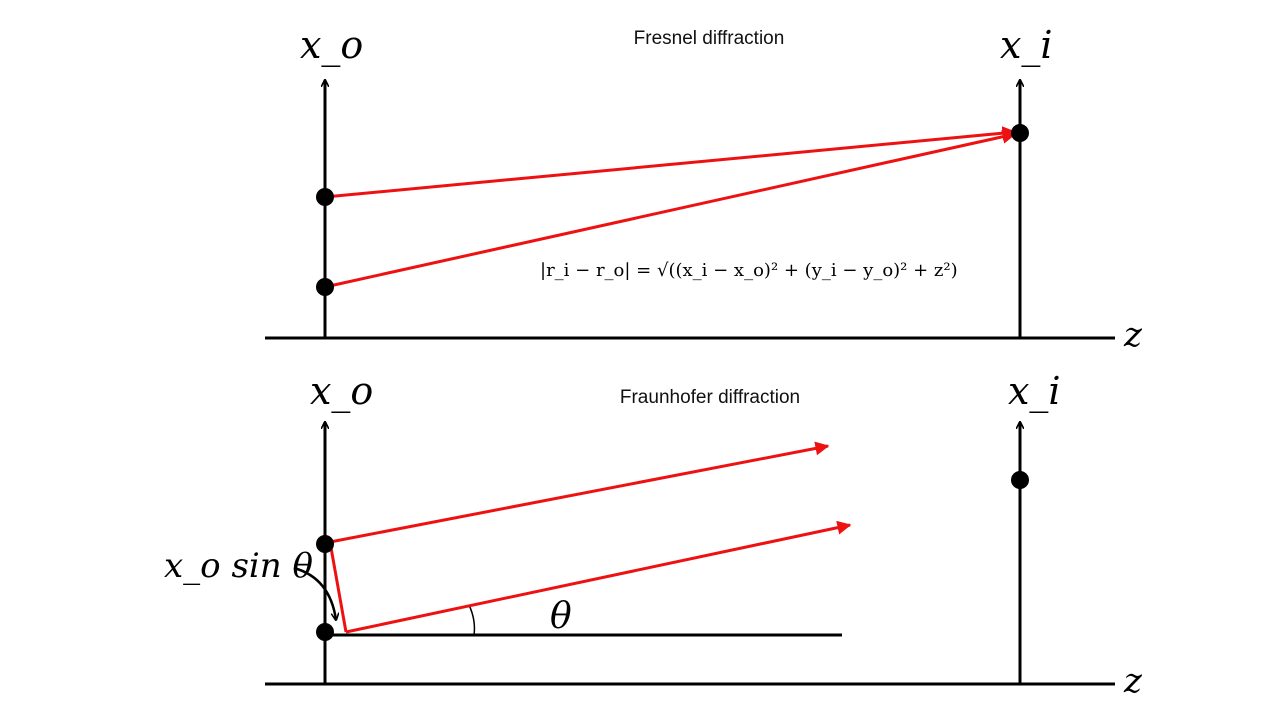 The width and height of the screenshot is (1280, 720). Describe the element at coordinates (1034, 391) in the screenshot. I see `fraunhofer-image-axis-label: x_i` at that location.